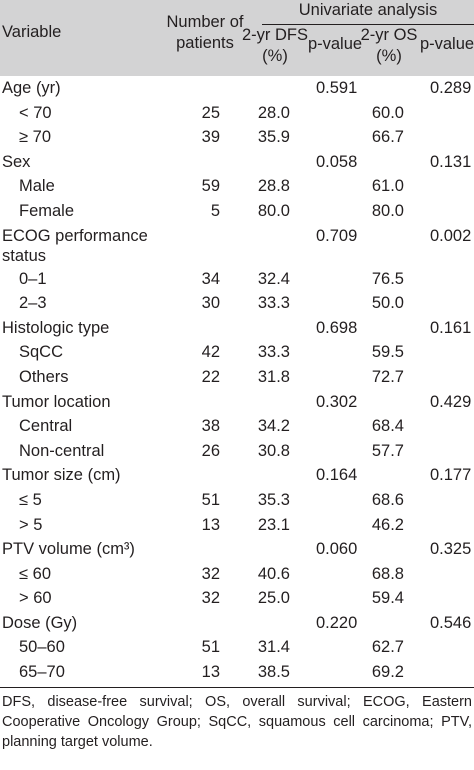  Describe the element at coordinates (273, 112) in the screenshot. I see `cell-dfs: 28.0` at that location.